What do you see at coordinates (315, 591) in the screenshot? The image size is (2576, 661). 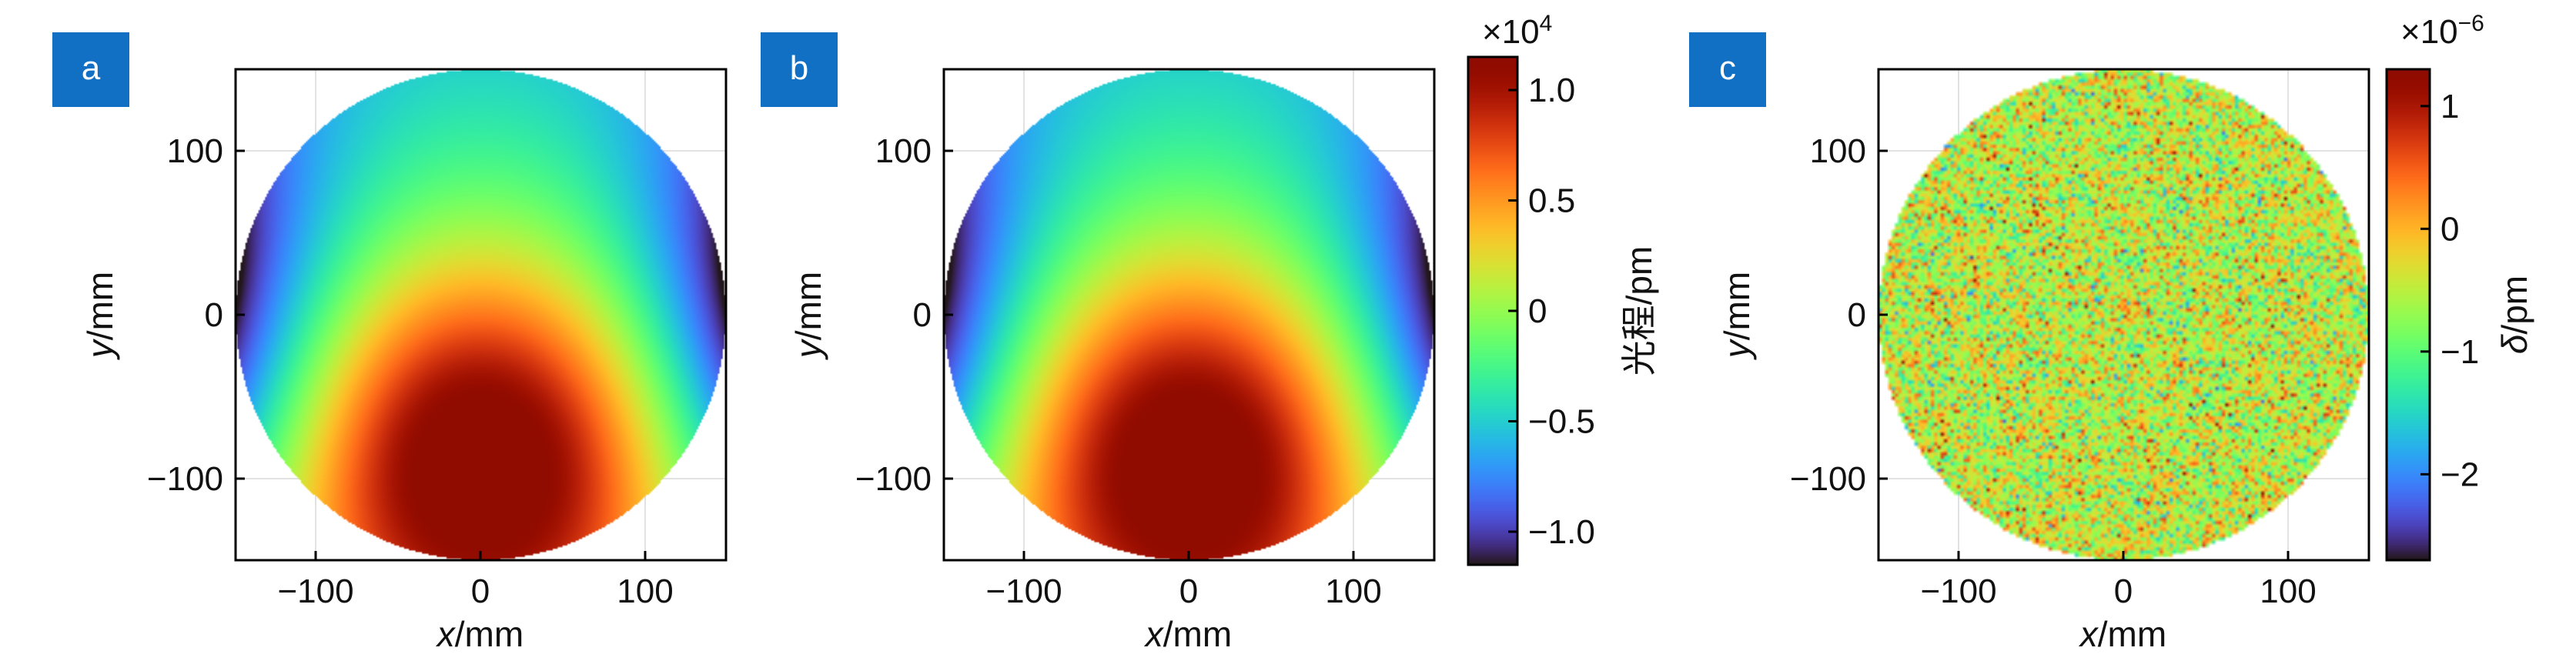 I see `panel-a-xtick-label--100: −100` at bounding box center [315, 591].